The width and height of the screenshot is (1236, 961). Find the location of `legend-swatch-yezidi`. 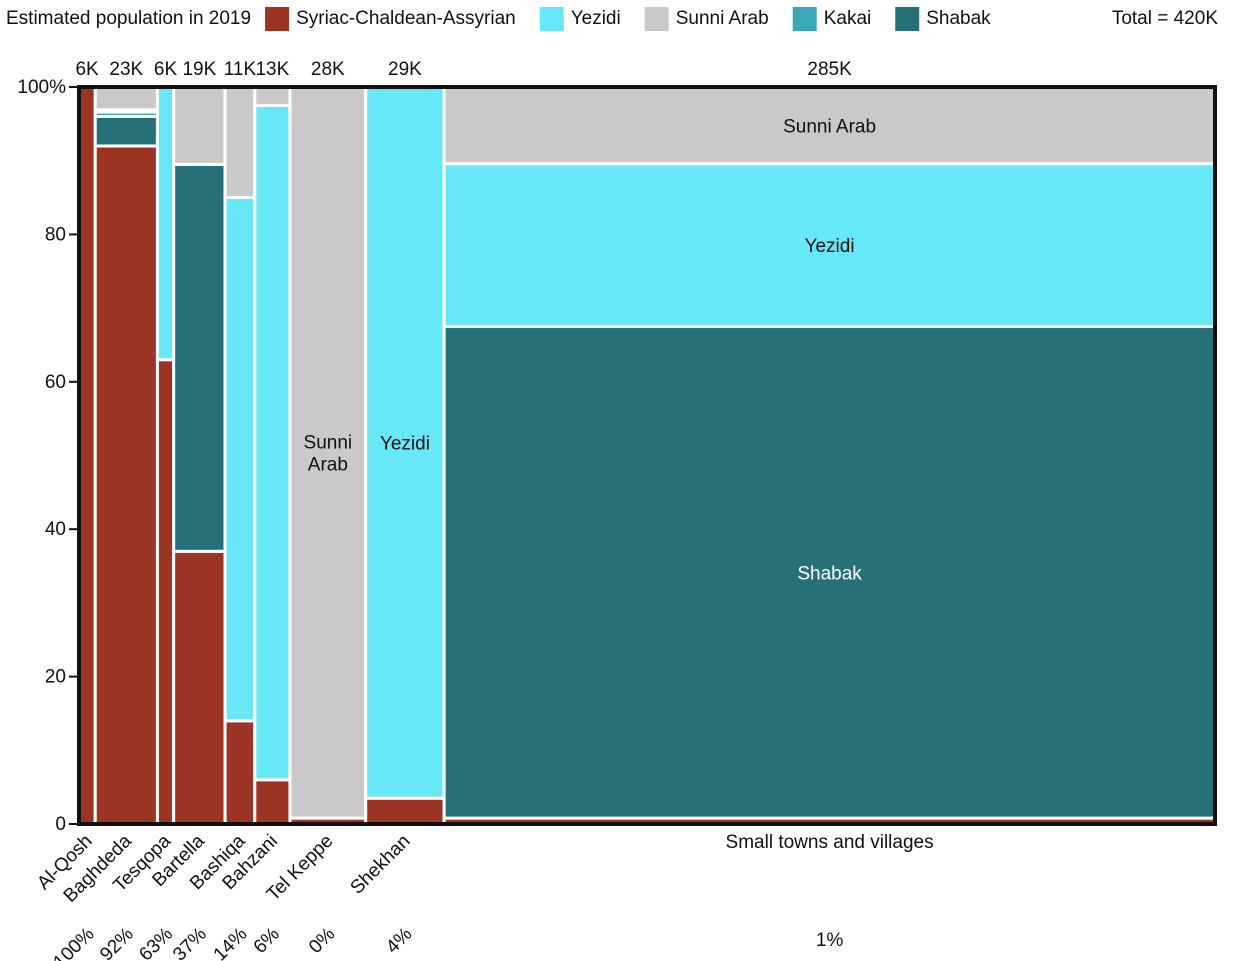

legend-swatch-yezidi is located at coordinates (552, 19).